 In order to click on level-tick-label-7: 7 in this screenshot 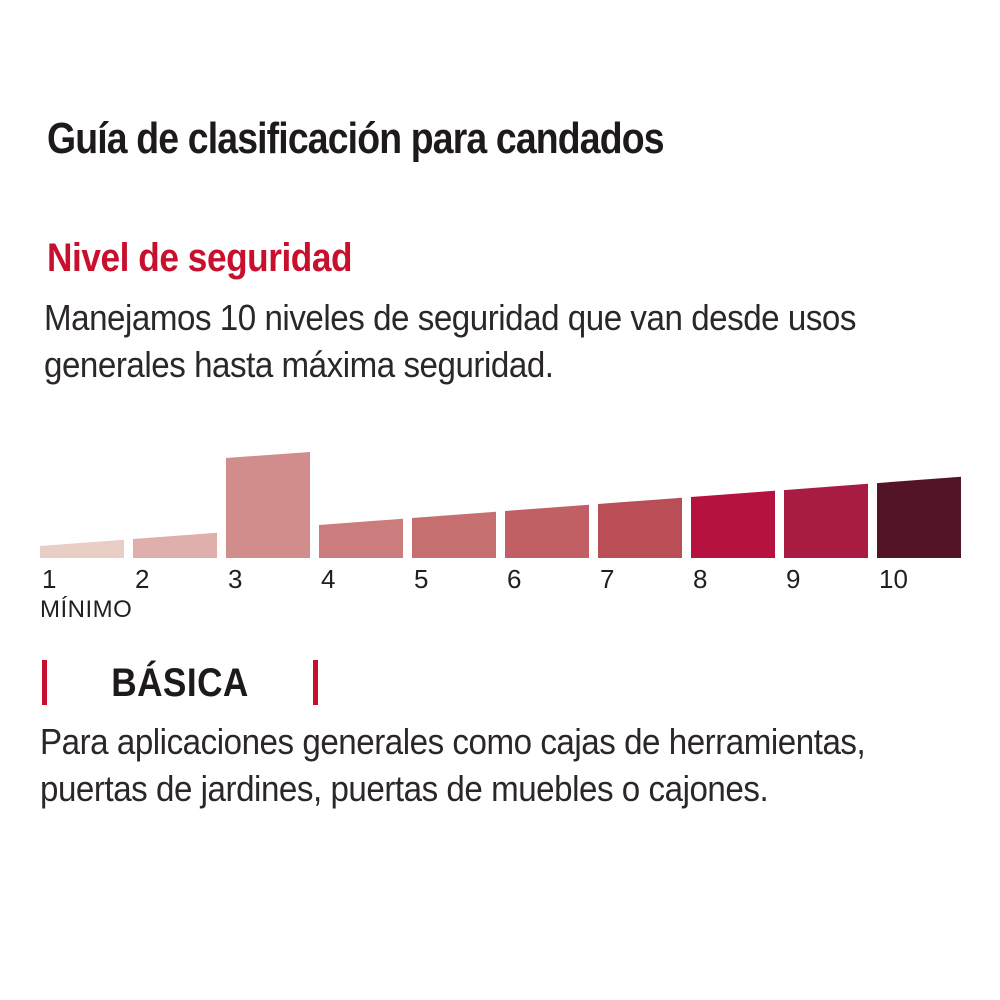, I will do `click(607, 579)`.